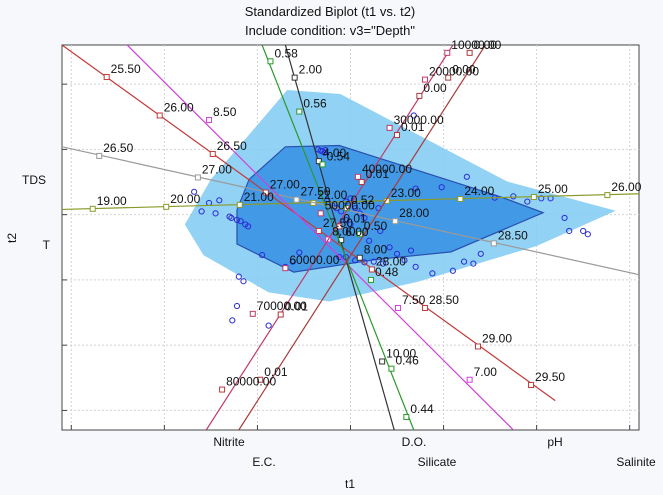 This screenshot has width=663, height=495. Describe the element at coordinates (554, 442) in the screenshot. I see `variable-name-ph: pH` at that location.